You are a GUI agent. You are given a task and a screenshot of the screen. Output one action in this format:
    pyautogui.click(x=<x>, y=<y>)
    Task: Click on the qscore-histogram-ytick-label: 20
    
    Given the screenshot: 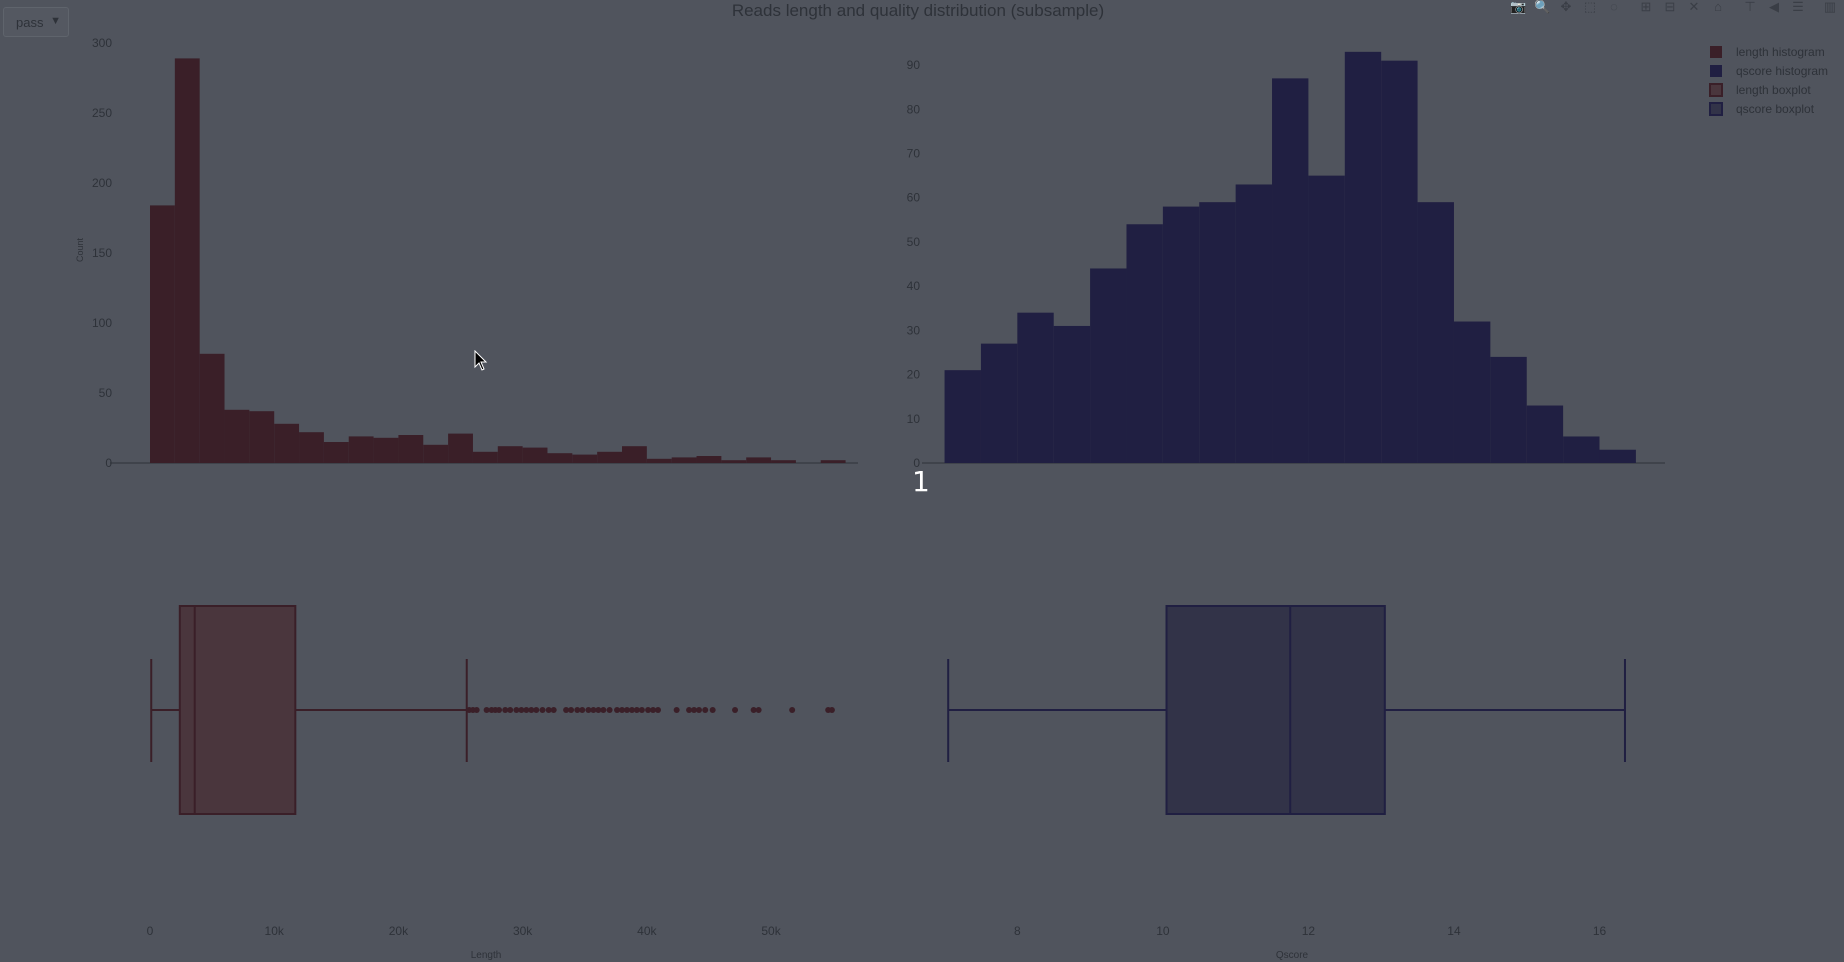 What is the action you would take?
    pyautogui.click(x=914, y=375)
    